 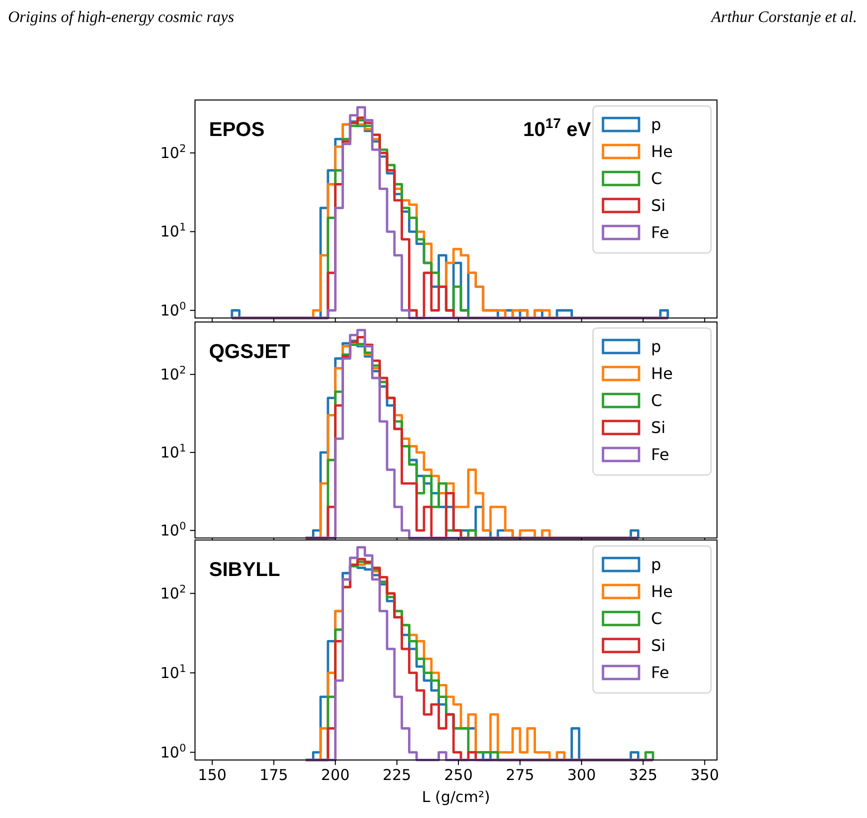 What do you see at coordinates (520, 775) in the screenshot?
I see `x-tick-label: 275` at bounding box center [520, 775].